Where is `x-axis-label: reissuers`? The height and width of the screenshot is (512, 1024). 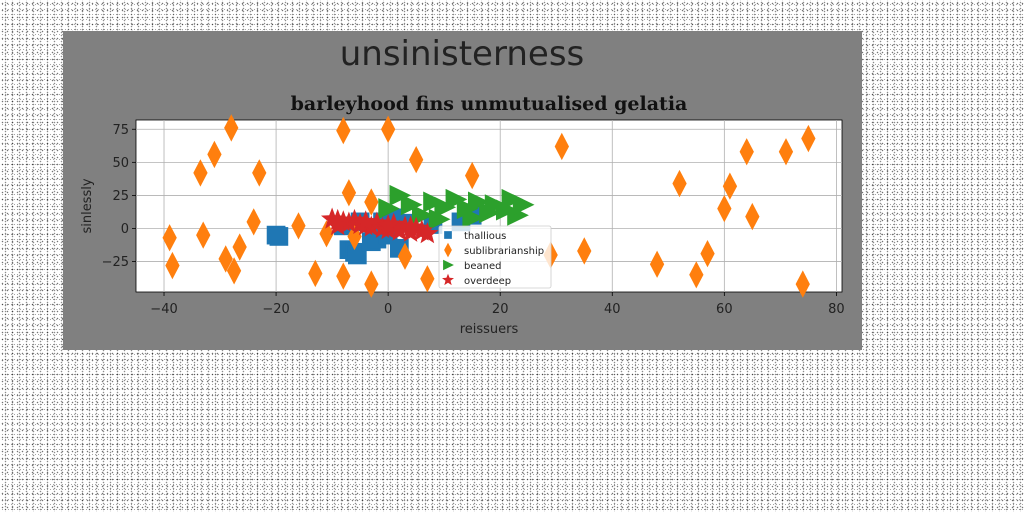 x-axis-label: reissuers is located at coordinates (489, 329).